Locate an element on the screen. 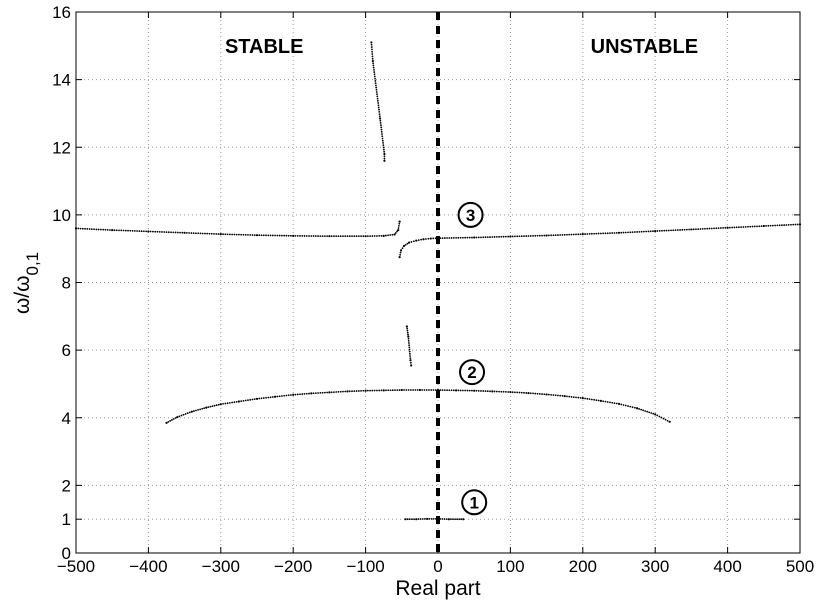  y-tick-label: 6 is located at coordinates (66, 350).